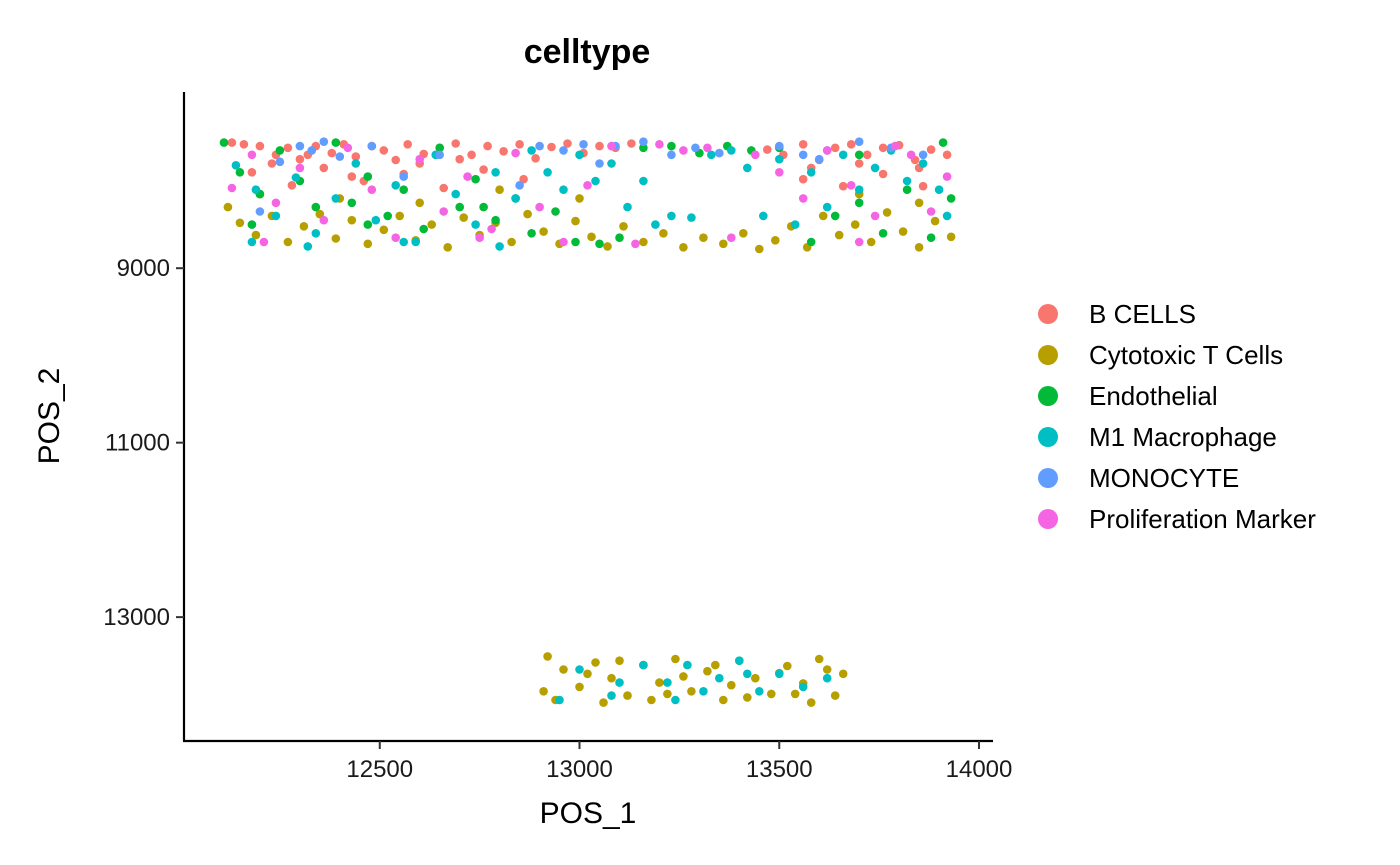 The image size is (1400, 865). I want to click on y-tick-label: 13000, so click(136, 617).